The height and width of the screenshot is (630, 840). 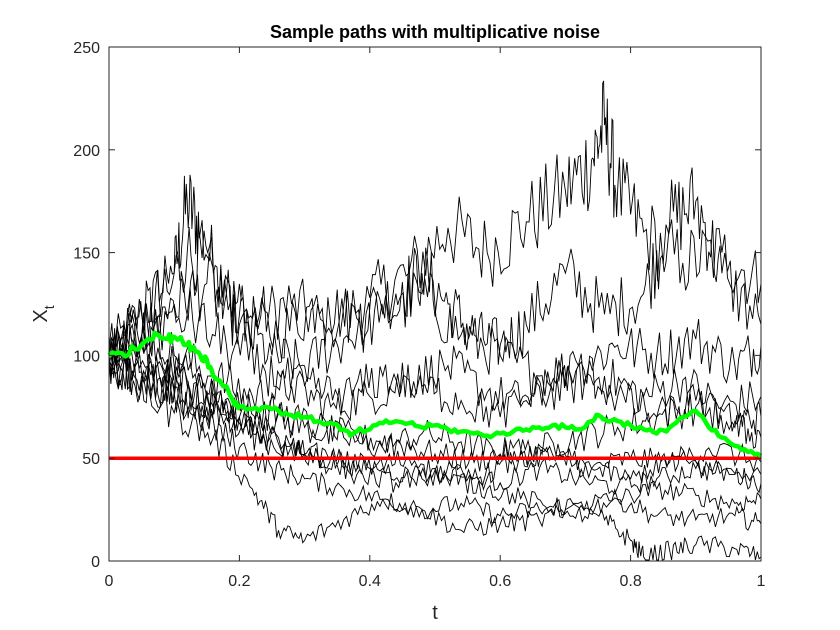 I want to click on y-tick-label: 200, so click(x=86, y=151).